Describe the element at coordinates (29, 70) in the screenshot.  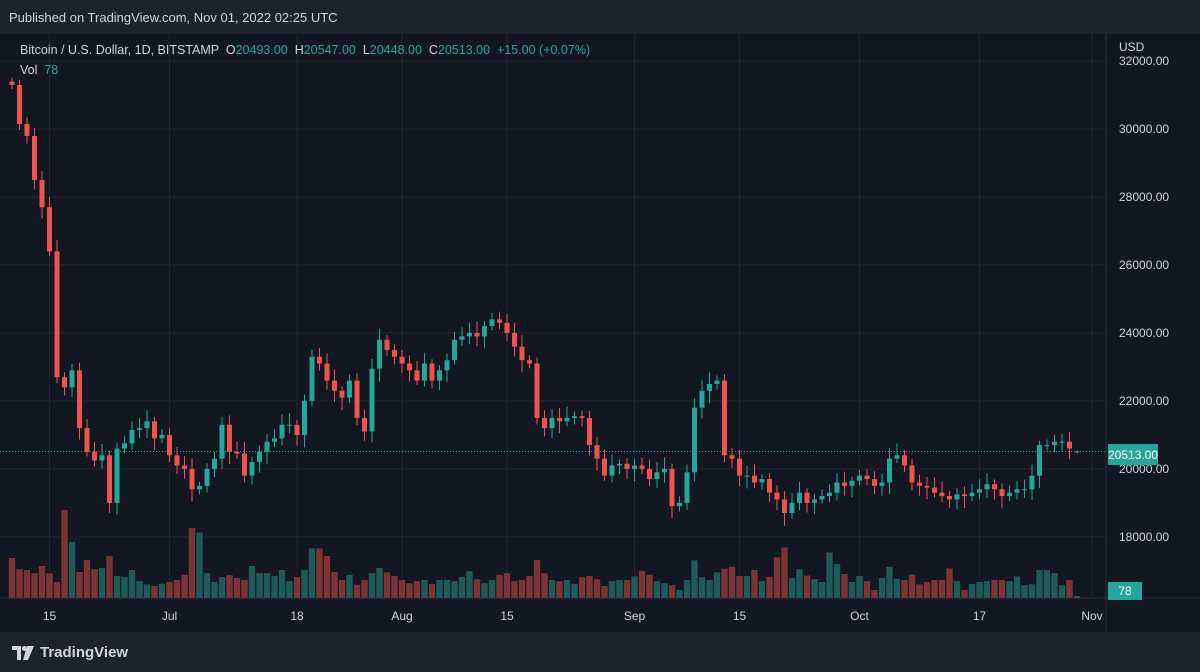
I see `volume-label: Vol` at that location.